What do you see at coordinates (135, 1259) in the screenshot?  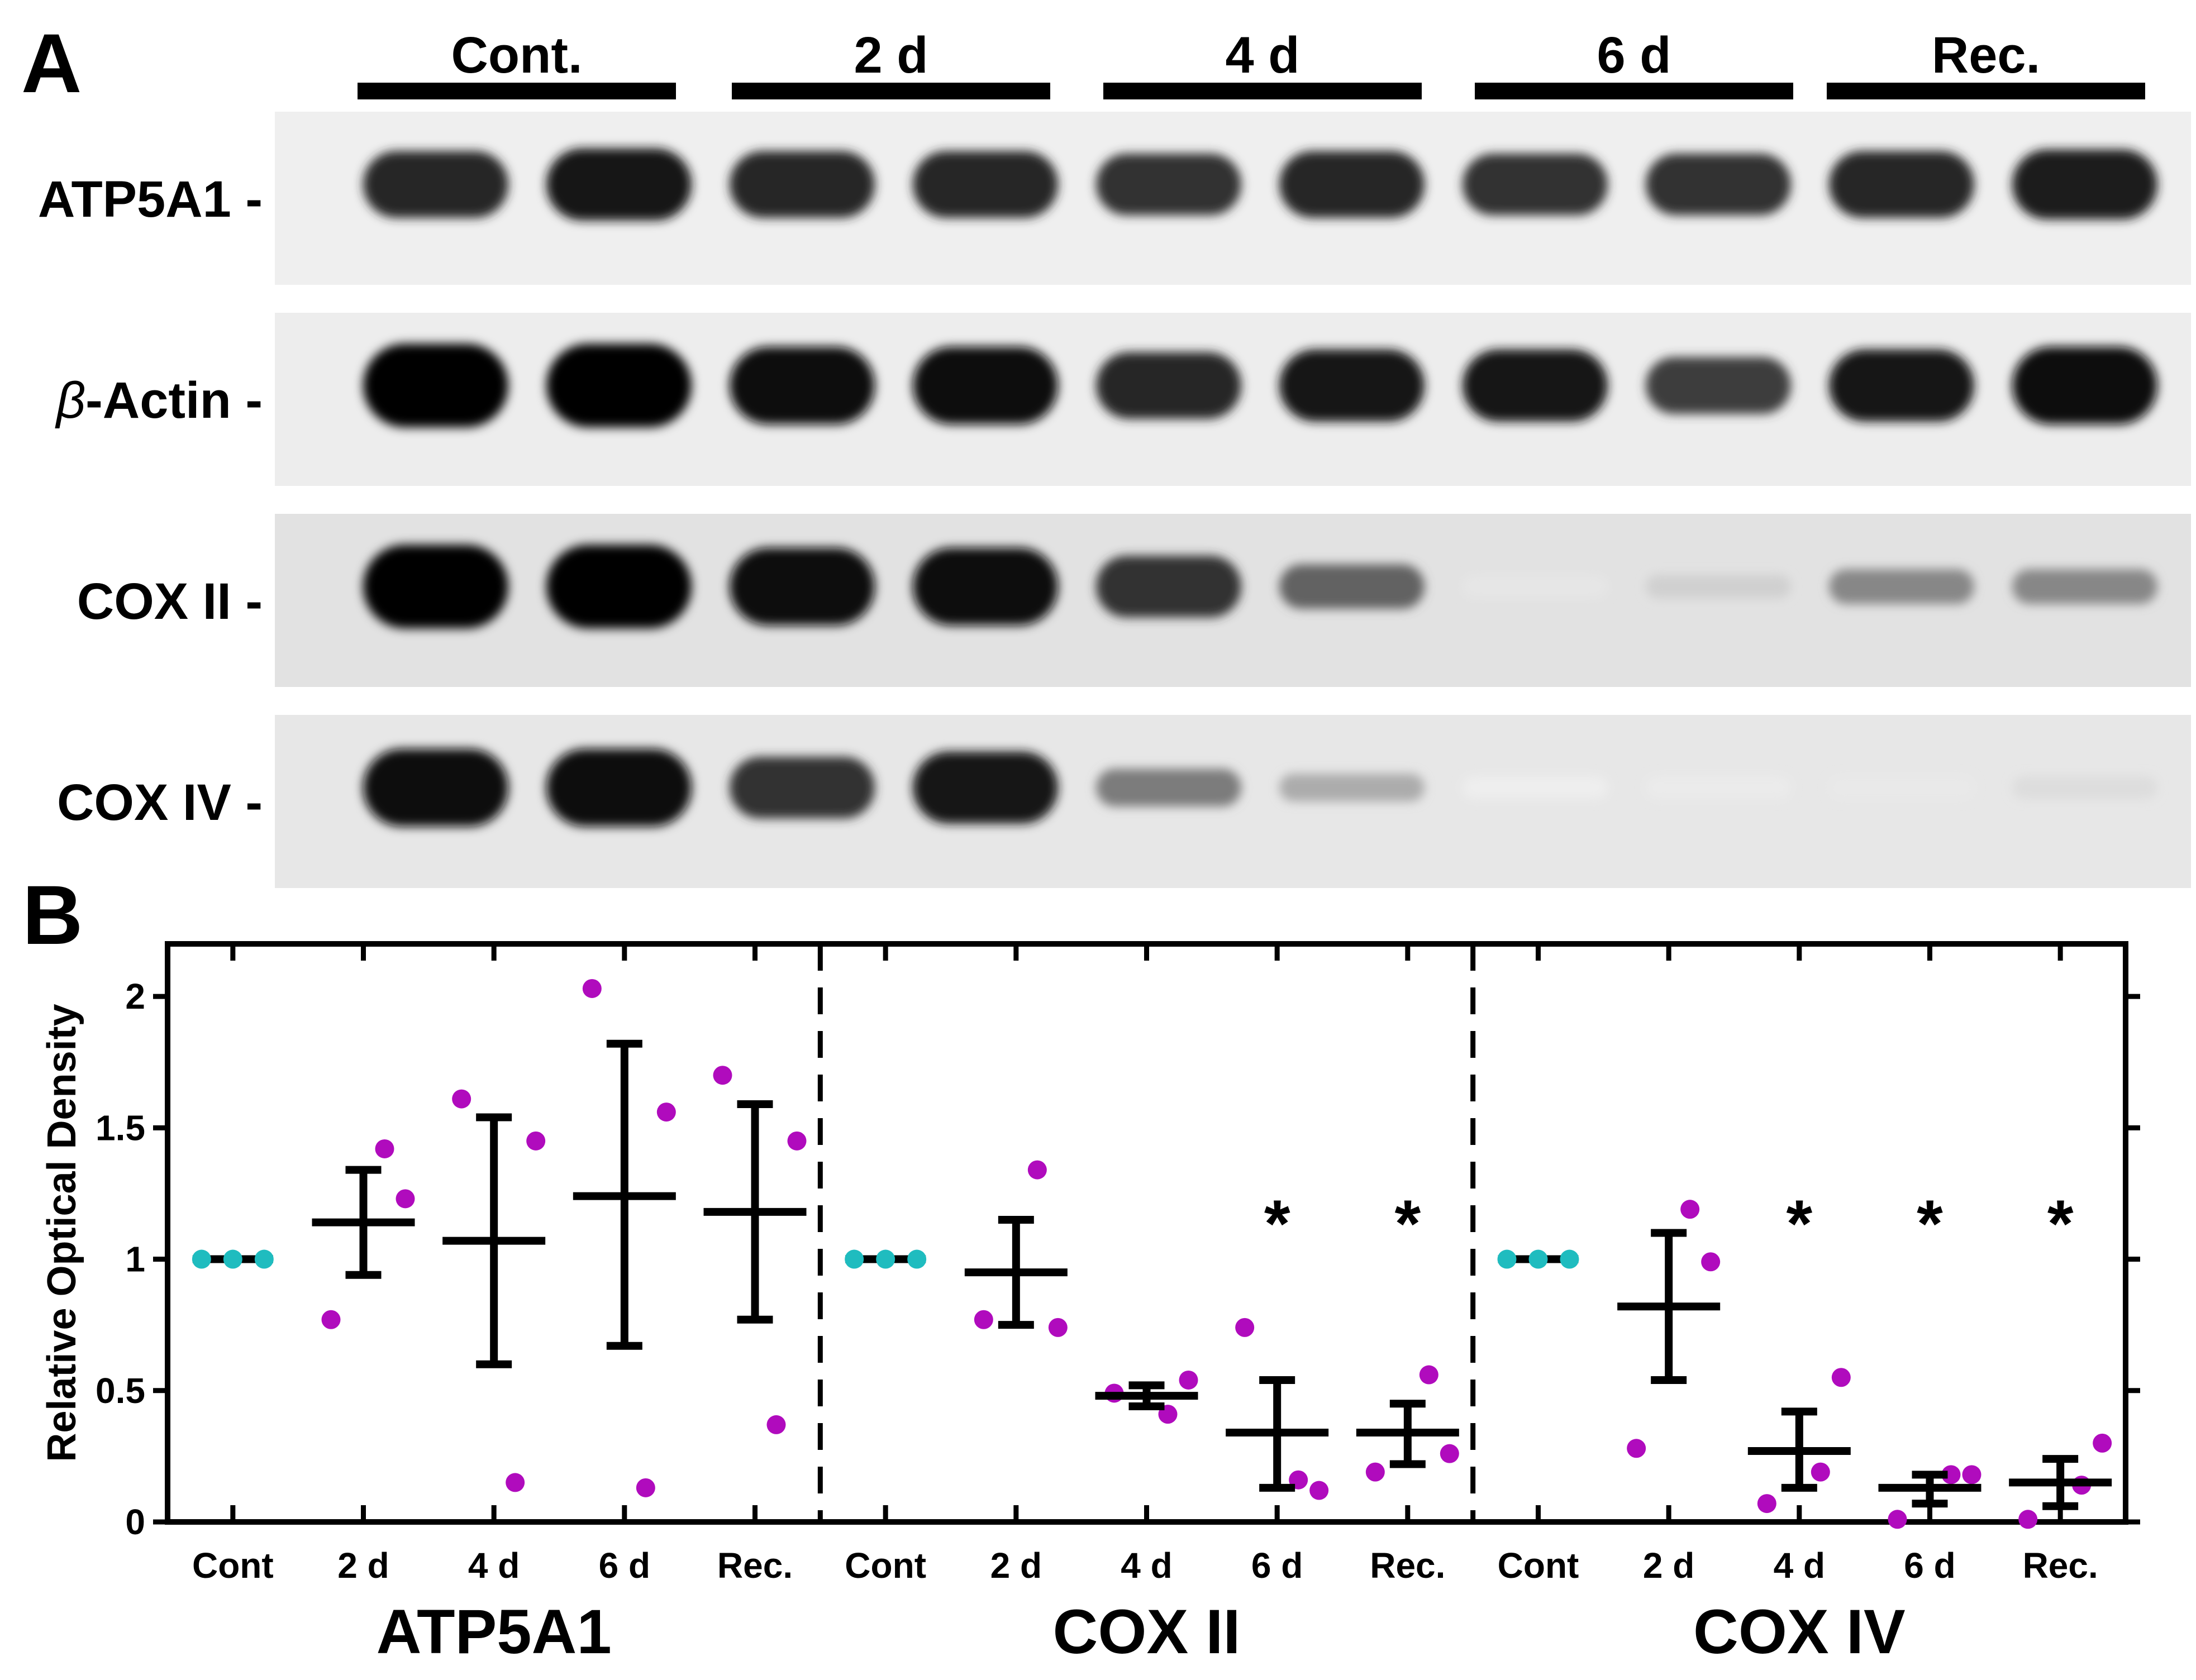 I see `y-tick-label: 1` at bounding box center [135, 1259].